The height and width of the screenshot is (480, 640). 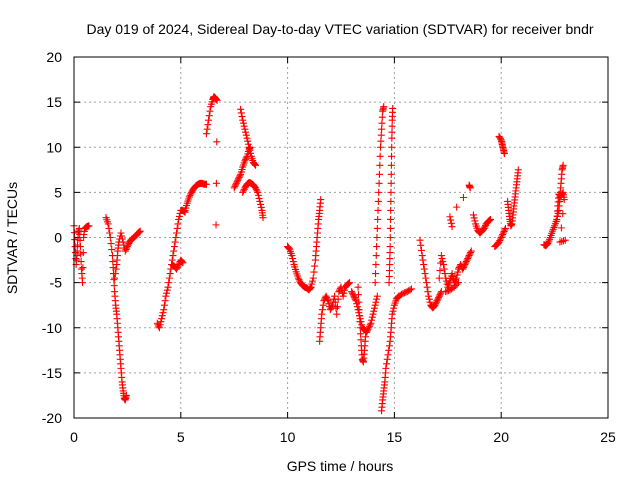 I want to click on x-tick-label: 25, so click(x=608, y=437).